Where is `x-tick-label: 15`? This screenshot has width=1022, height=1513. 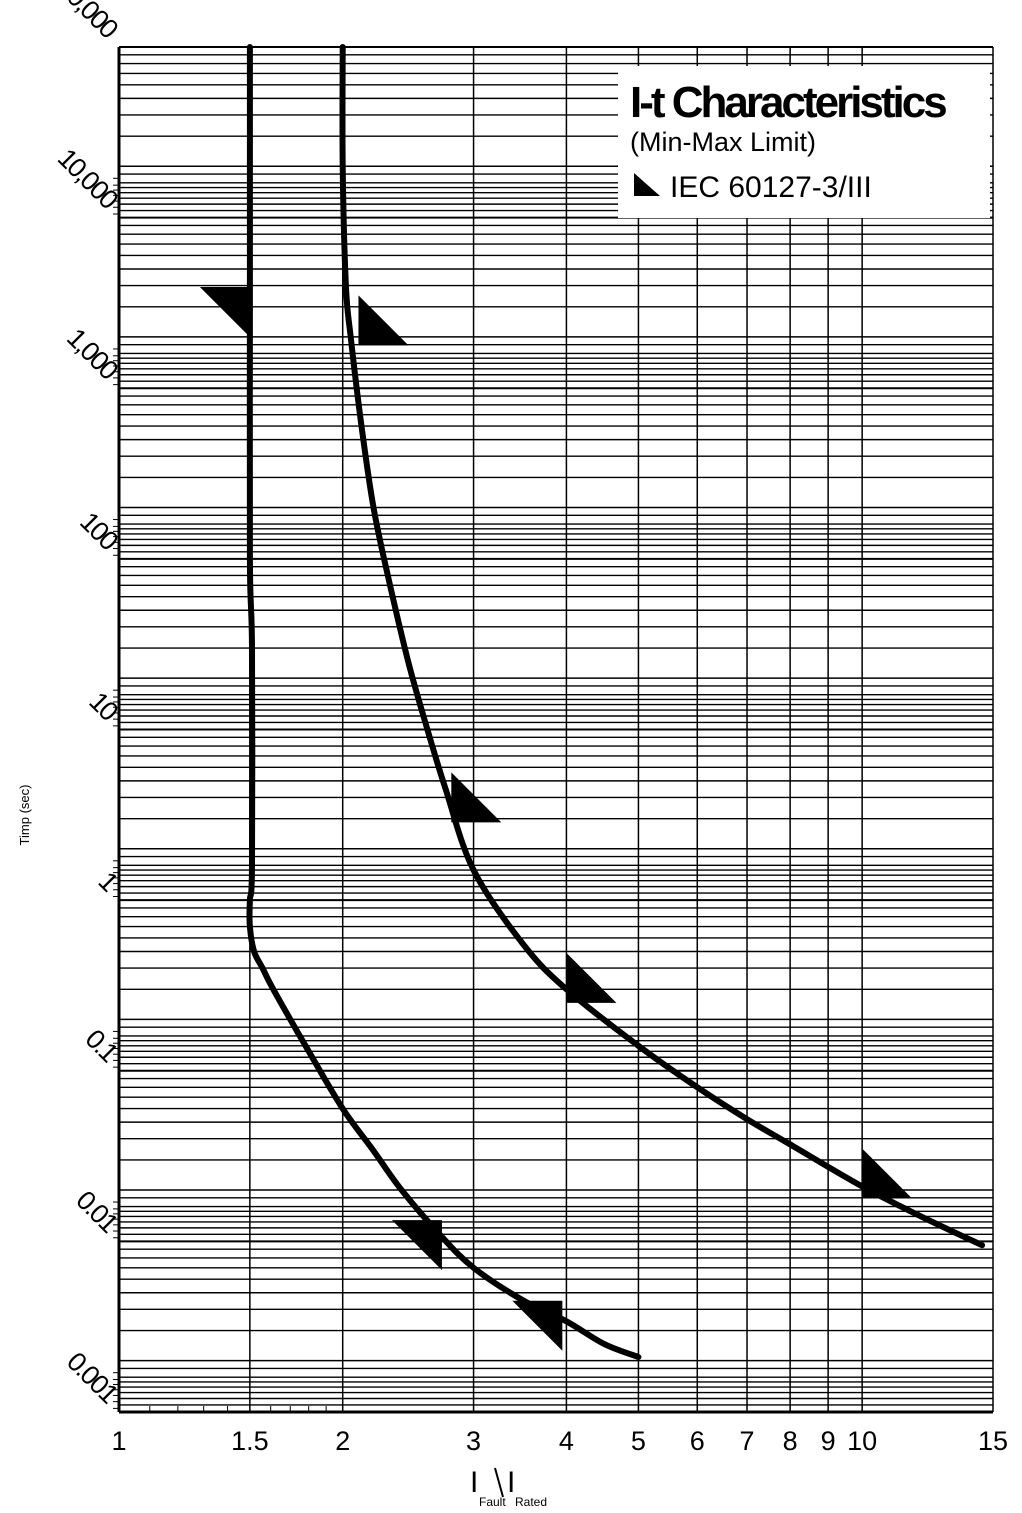 x-tick-label: 15 is located at coordinates (993, 1441).